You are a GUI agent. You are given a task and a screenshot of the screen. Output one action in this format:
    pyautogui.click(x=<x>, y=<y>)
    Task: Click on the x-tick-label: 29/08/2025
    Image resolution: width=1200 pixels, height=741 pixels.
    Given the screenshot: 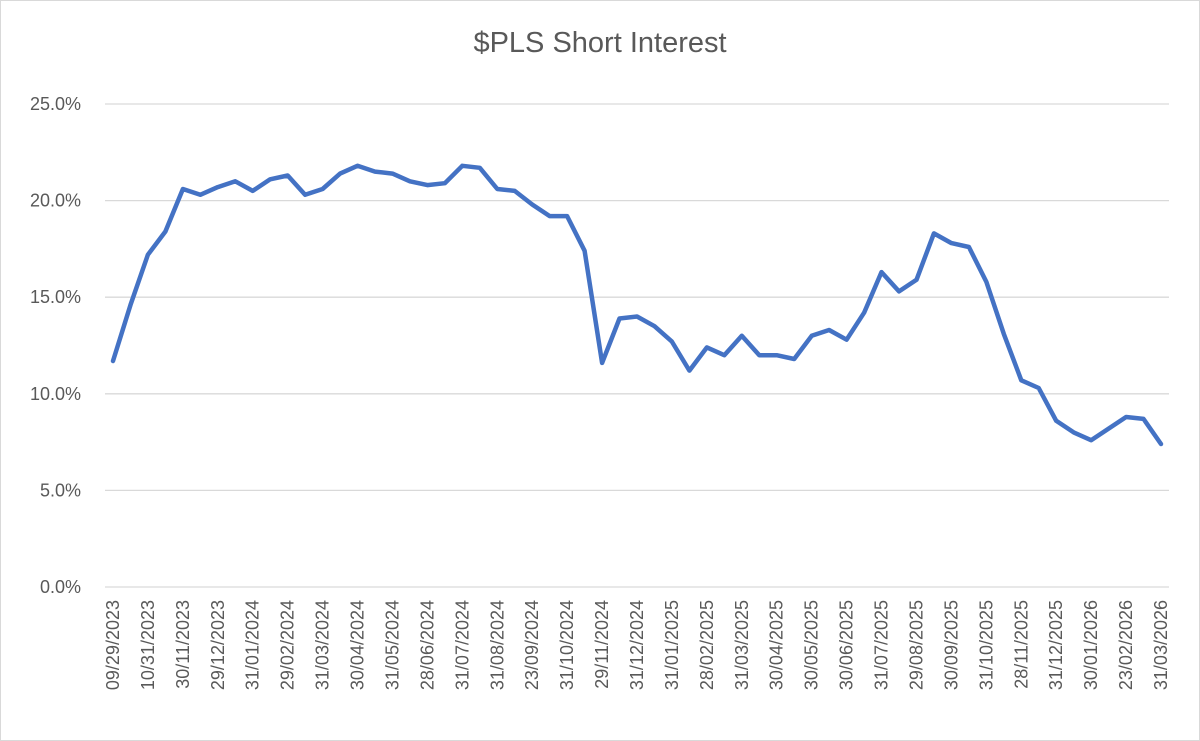 What is the action you would take?
    pyautogui.click(x=917, y=645)
    